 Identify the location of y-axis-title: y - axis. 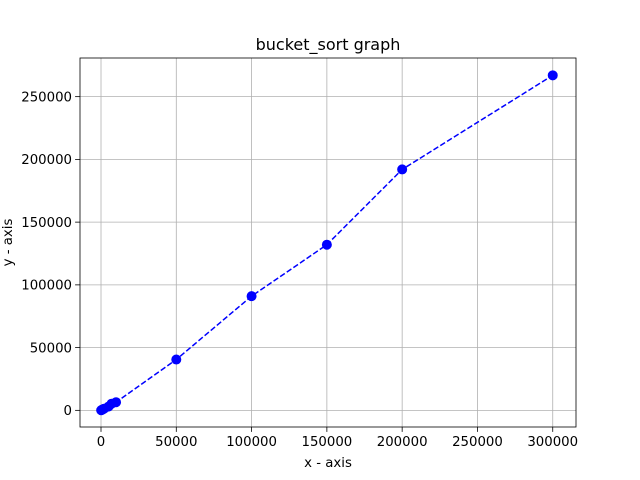
(8, 243).